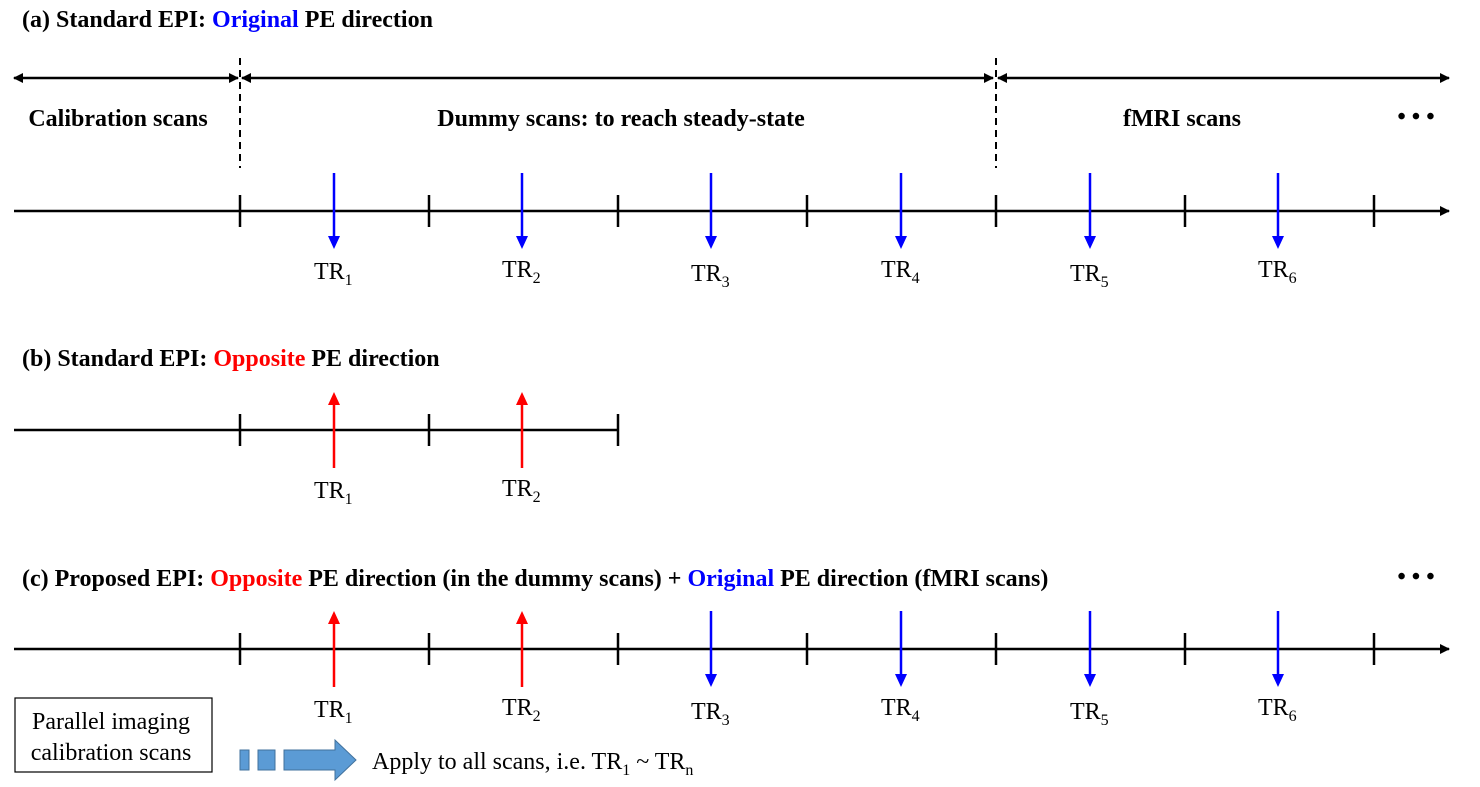 The height and width of the screenshot is (787, 1480). What do you see at coordinates (807, 649) in the screenshot?
I see `ticks-c` at bounding box center [807, 649].